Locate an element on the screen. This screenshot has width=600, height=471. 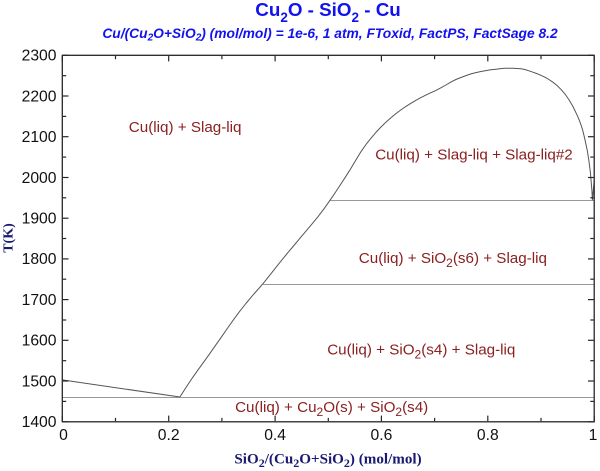
svg-text: 0 is located at coordinates (63, 435).